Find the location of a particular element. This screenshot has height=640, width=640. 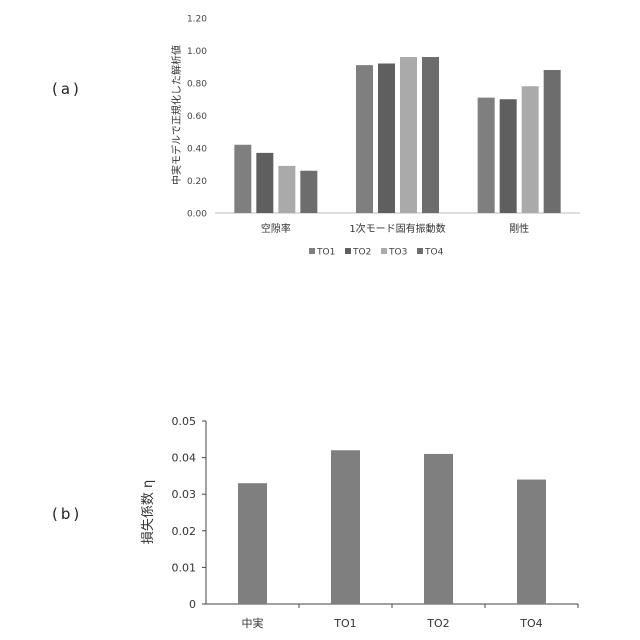

x-tick-label: 1次モード固有振動数 is located at coordinates (397, 228).